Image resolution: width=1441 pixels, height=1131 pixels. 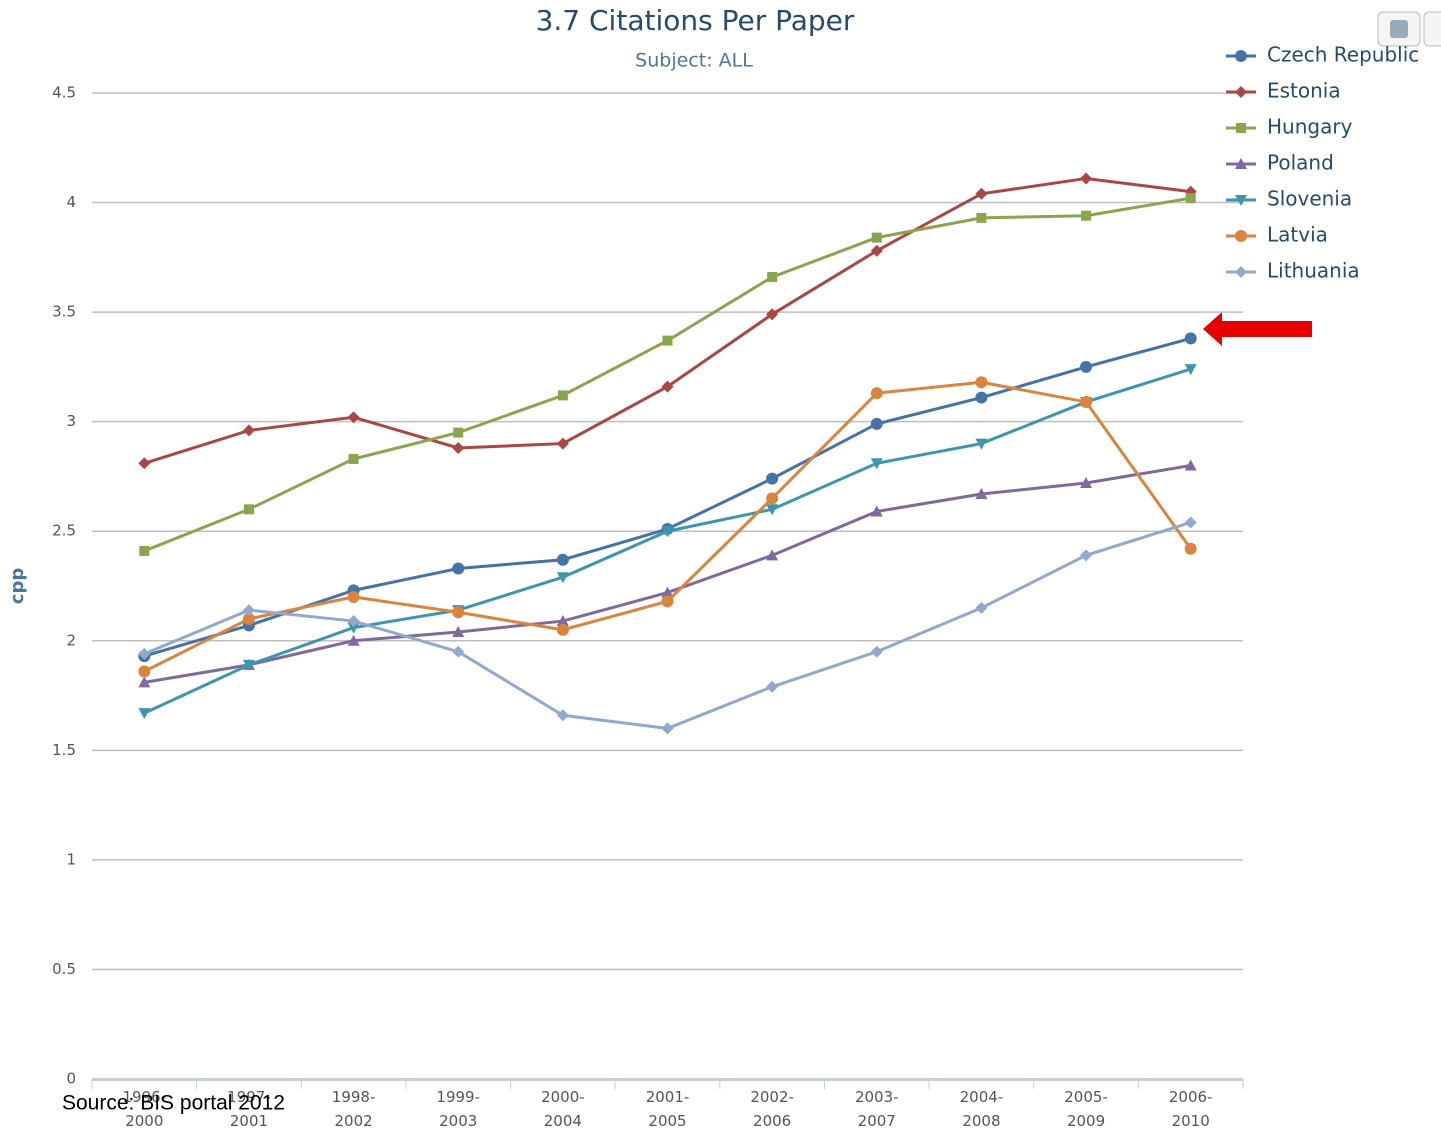 I want to click on x-tick-label: 1997-2001, so click(x=249, y=1109).